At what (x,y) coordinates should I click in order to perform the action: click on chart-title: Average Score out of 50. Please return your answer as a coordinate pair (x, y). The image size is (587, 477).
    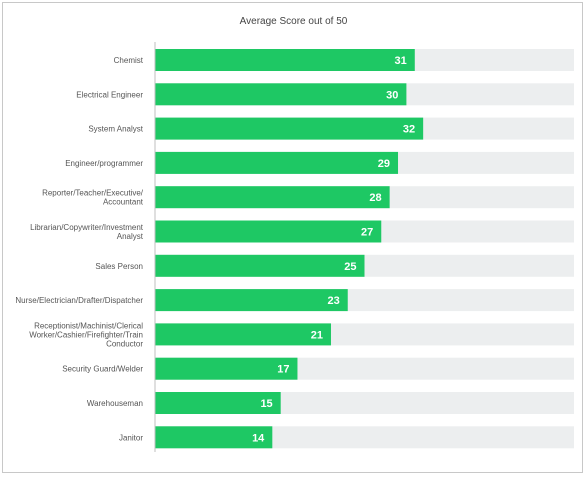
    Looking at the image, I should click on (293, 21).